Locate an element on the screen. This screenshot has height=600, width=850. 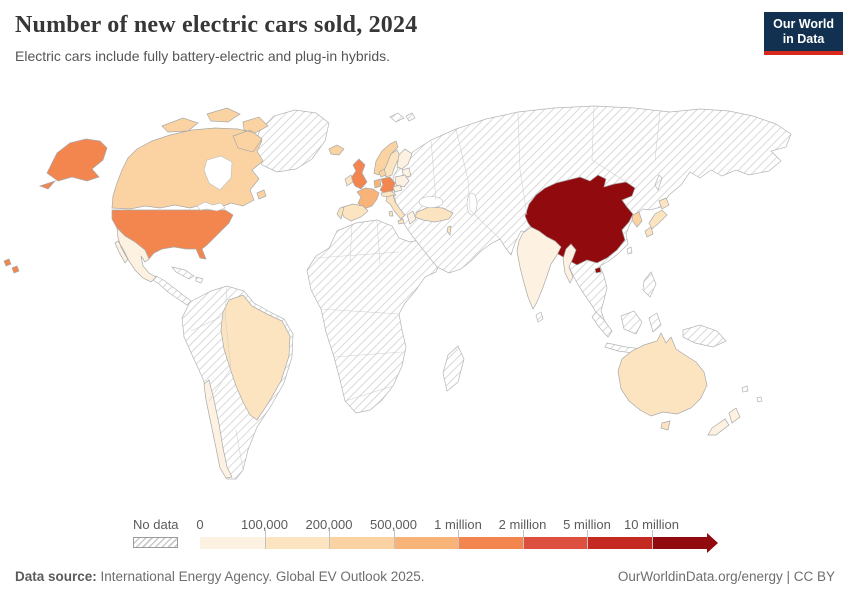
region-africa is located at coordinates (374, 316).